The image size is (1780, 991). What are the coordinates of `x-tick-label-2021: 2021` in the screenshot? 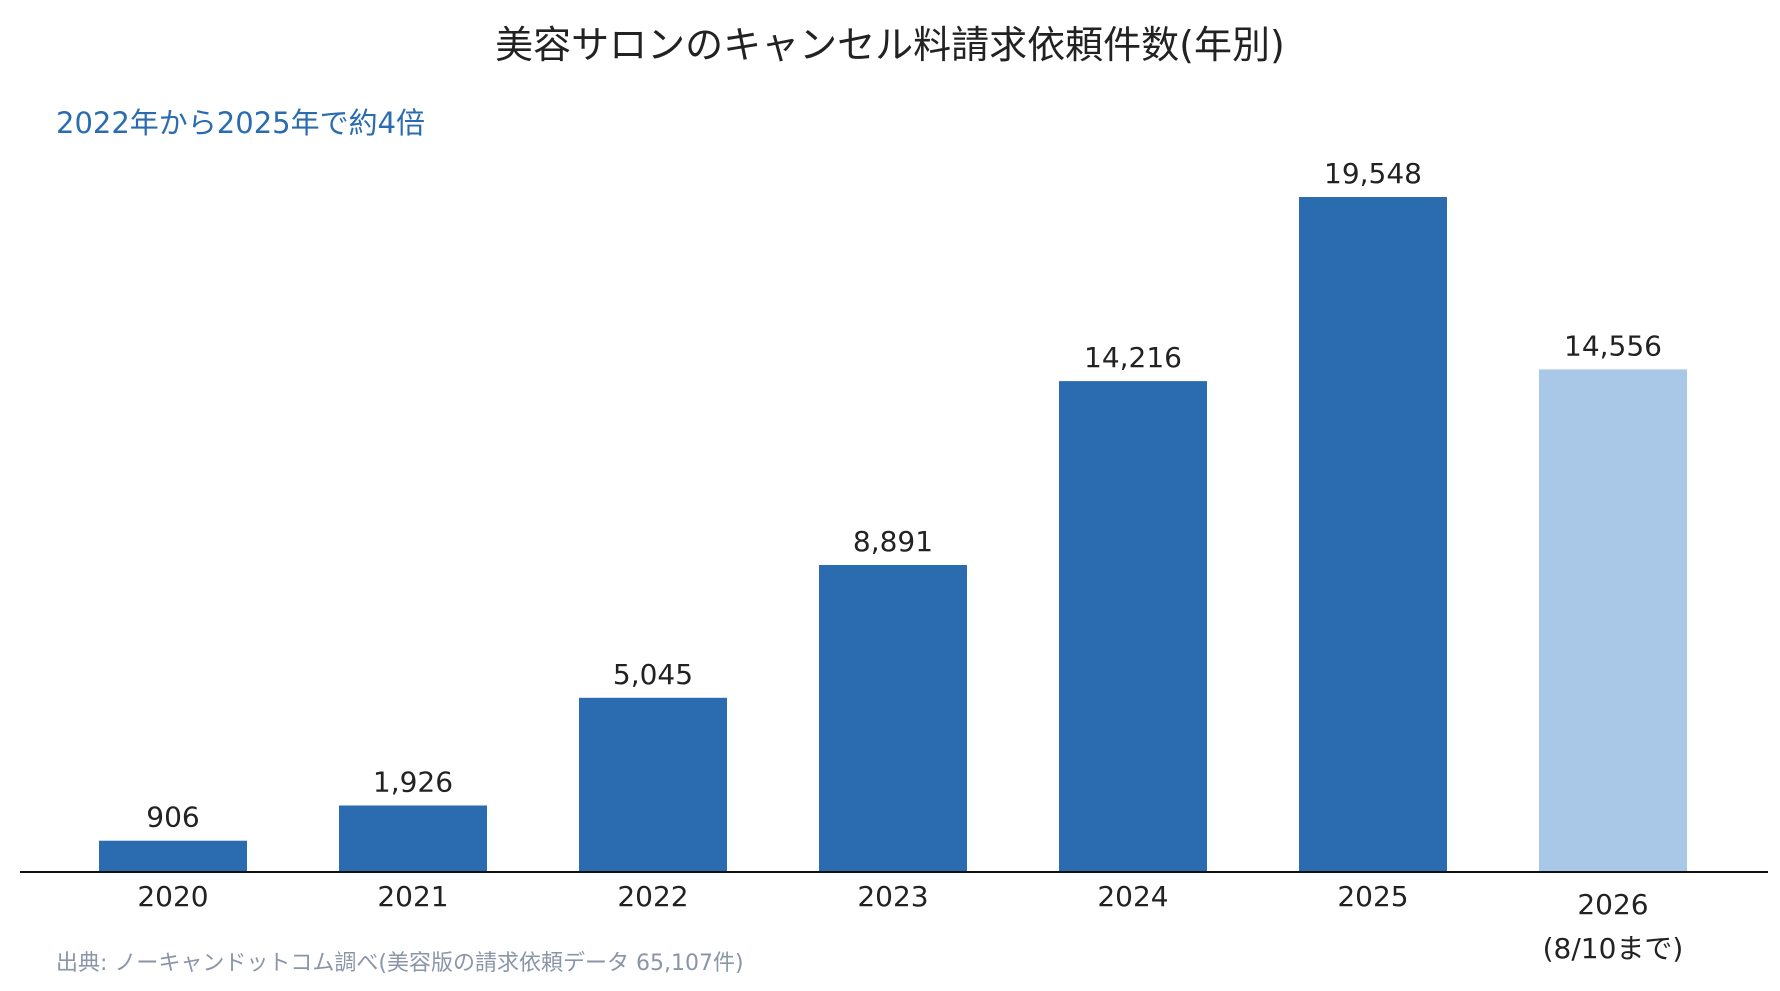 It's located at (412, 896).